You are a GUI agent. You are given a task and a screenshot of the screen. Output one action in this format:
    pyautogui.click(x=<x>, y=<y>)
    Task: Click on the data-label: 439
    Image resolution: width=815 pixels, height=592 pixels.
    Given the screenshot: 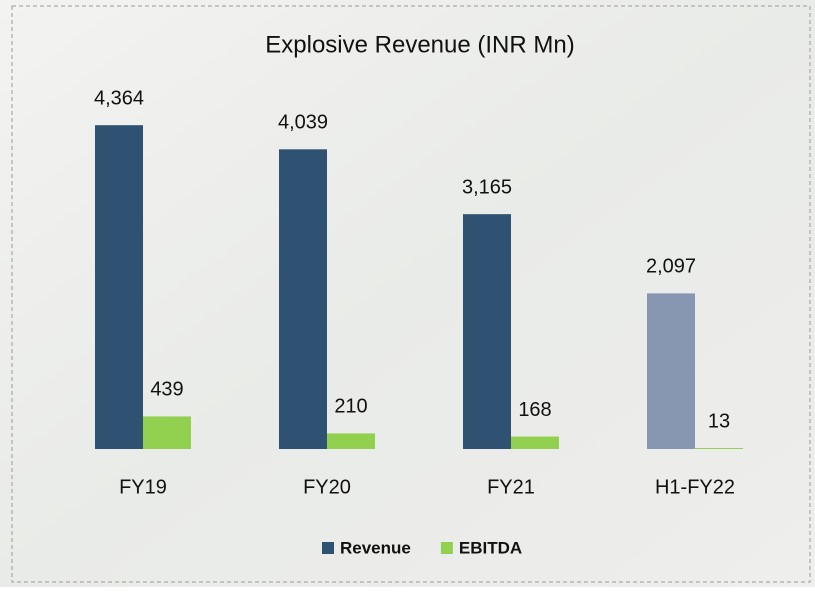 What is the action you would take?
    pyautogui.click(x=166, y=390)
    